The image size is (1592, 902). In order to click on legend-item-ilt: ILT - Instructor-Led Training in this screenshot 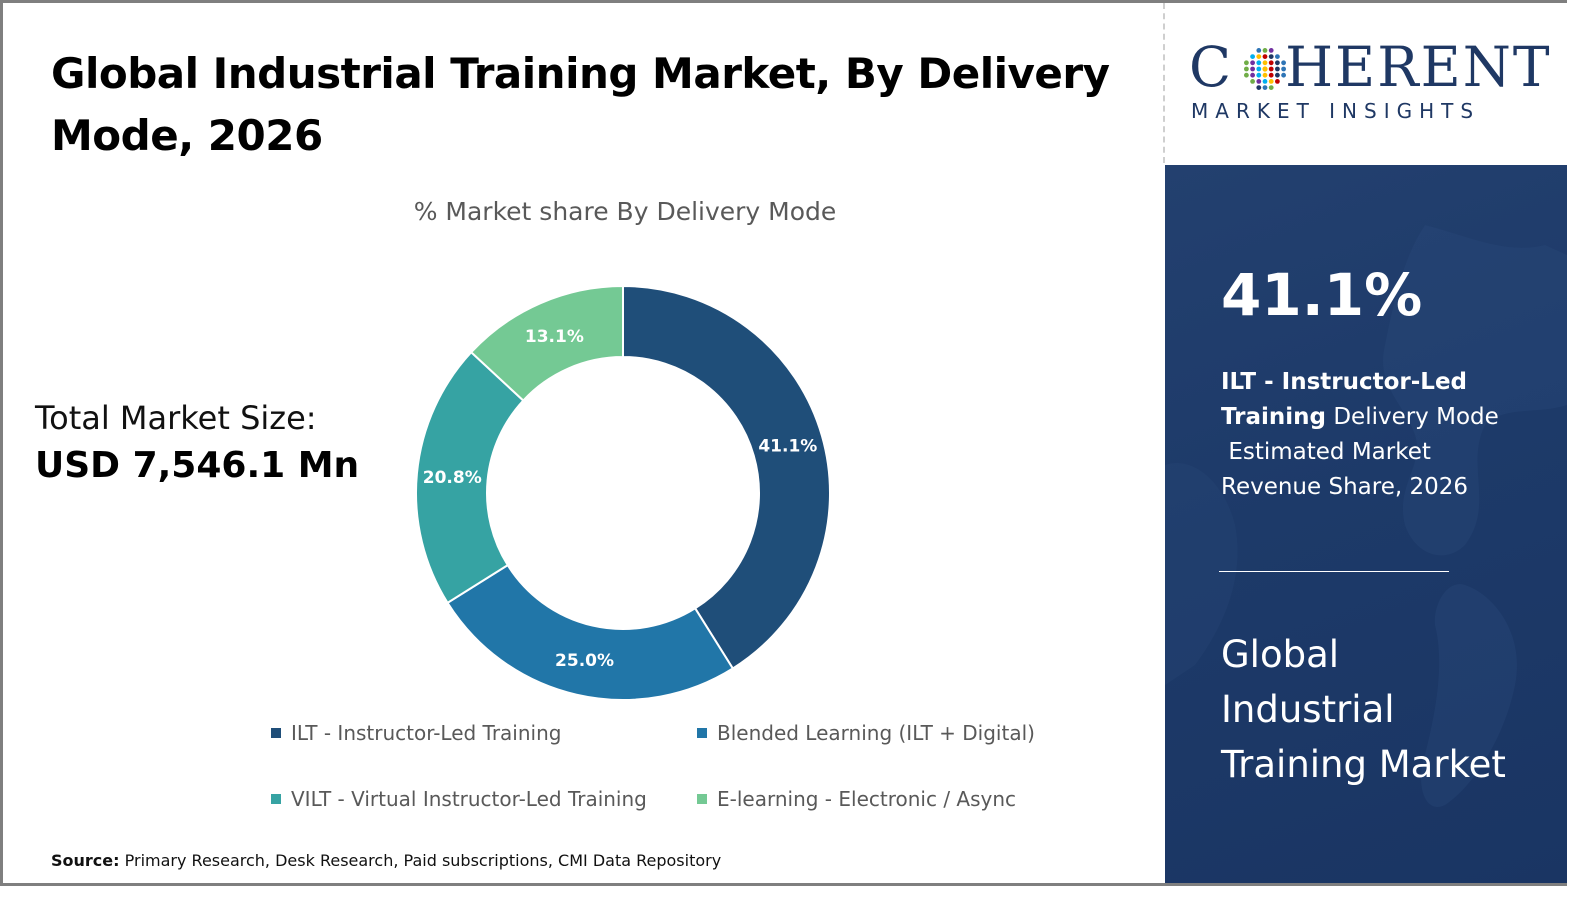, I will do `click(416, 733)`.